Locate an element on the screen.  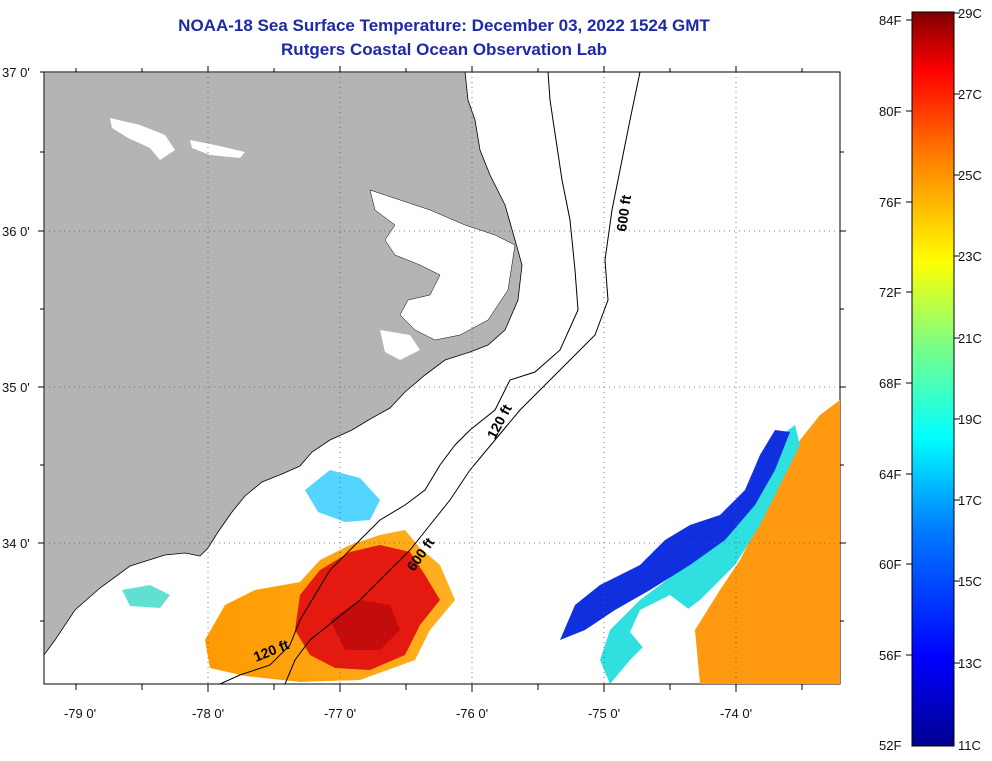
sst-patch-white-hole is located at coordinates (660, 622).